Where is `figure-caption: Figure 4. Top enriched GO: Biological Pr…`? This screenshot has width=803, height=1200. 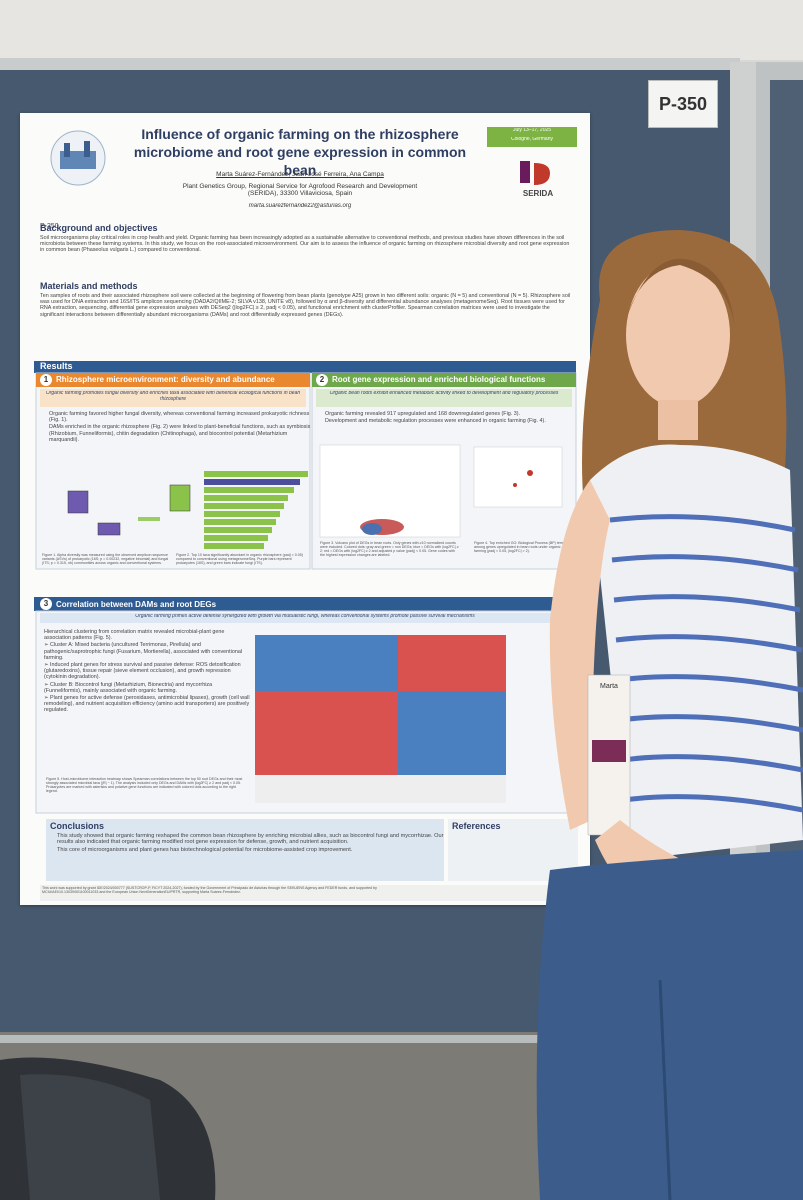
figure-caption: Figure 4. Top enriched GO: Biological Pr… is located at coordinates (520, 547).